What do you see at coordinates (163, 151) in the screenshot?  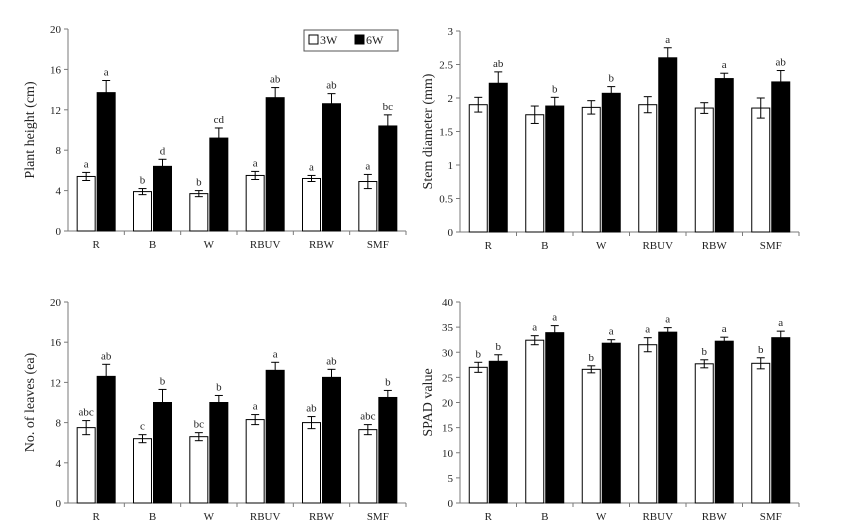 I see `significance-label: d` at bounding box center [163, 151].